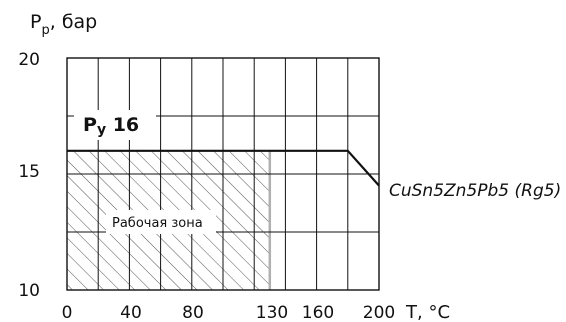 The image size is (566, 322). I want to click on pressure-class-label: Py 16, so click(111, 126).